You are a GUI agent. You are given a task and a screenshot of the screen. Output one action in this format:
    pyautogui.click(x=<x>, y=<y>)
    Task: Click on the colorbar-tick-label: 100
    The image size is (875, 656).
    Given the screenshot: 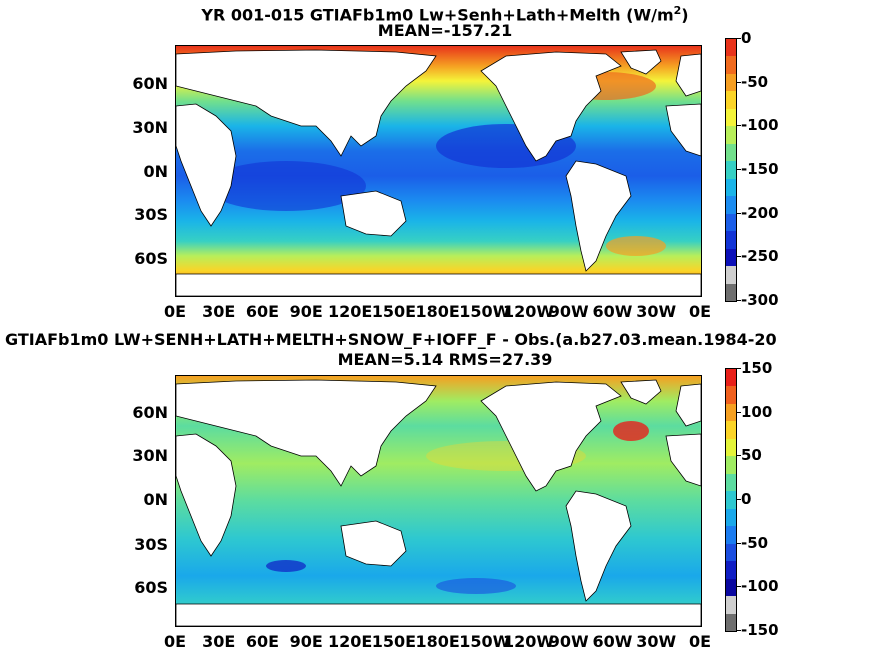 What is the action you would take?
    pyautogui.click(x=757, y=411)
    